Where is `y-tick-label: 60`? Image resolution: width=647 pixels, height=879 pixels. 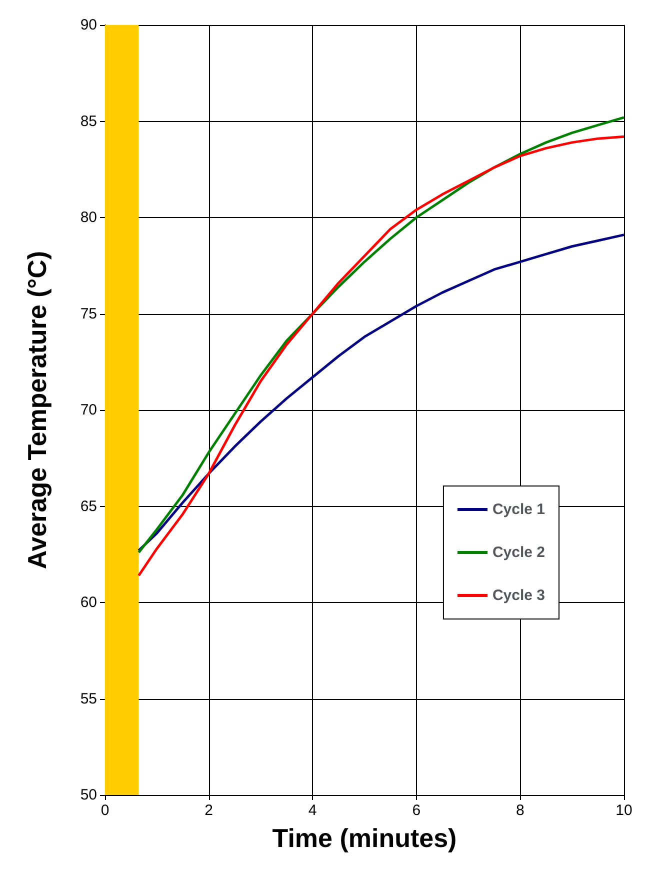
y-tick-label: 60 is located at coordinates (88, 602).